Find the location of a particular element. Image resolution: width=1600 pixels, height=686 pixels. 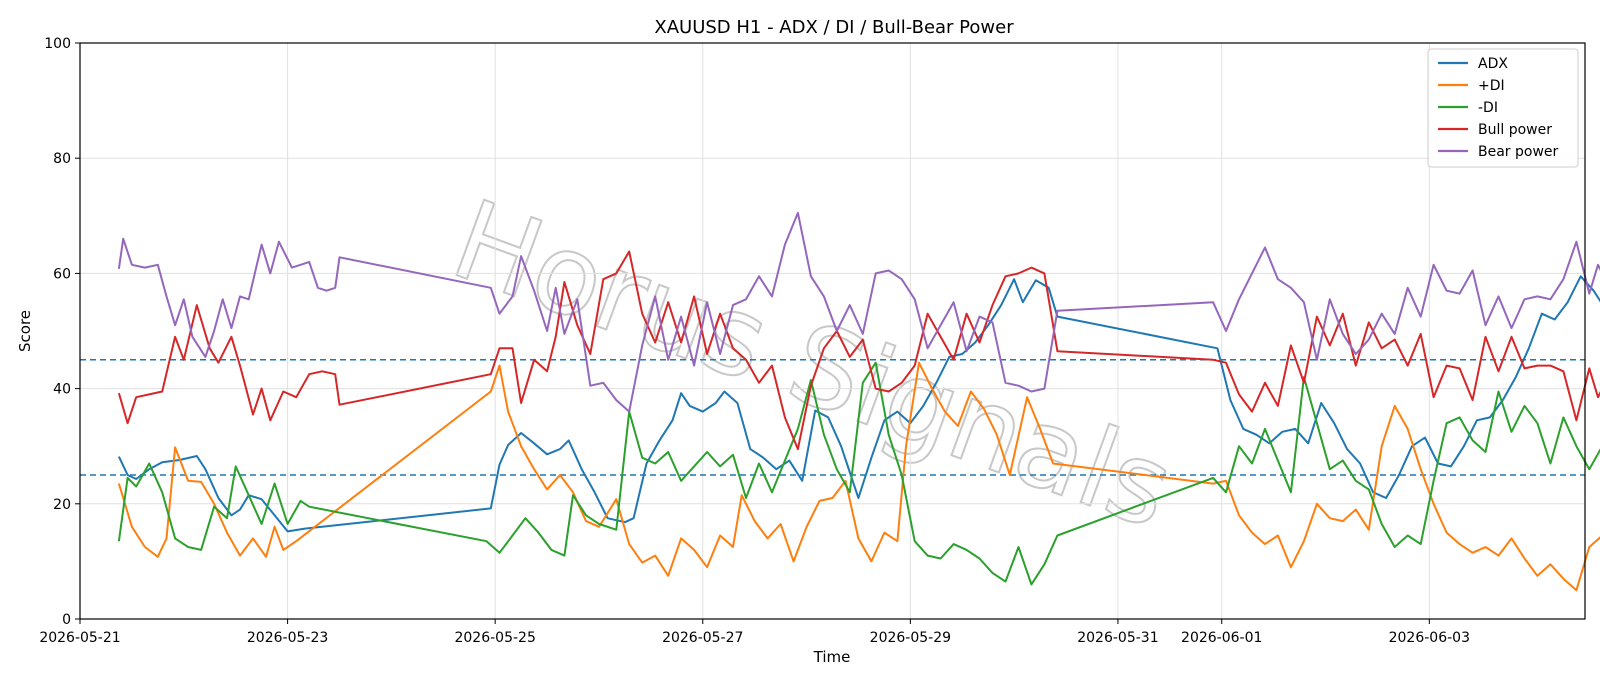

legend: ADX +DI -DI Bull power Bear power is located at coordinates (1503, 108).